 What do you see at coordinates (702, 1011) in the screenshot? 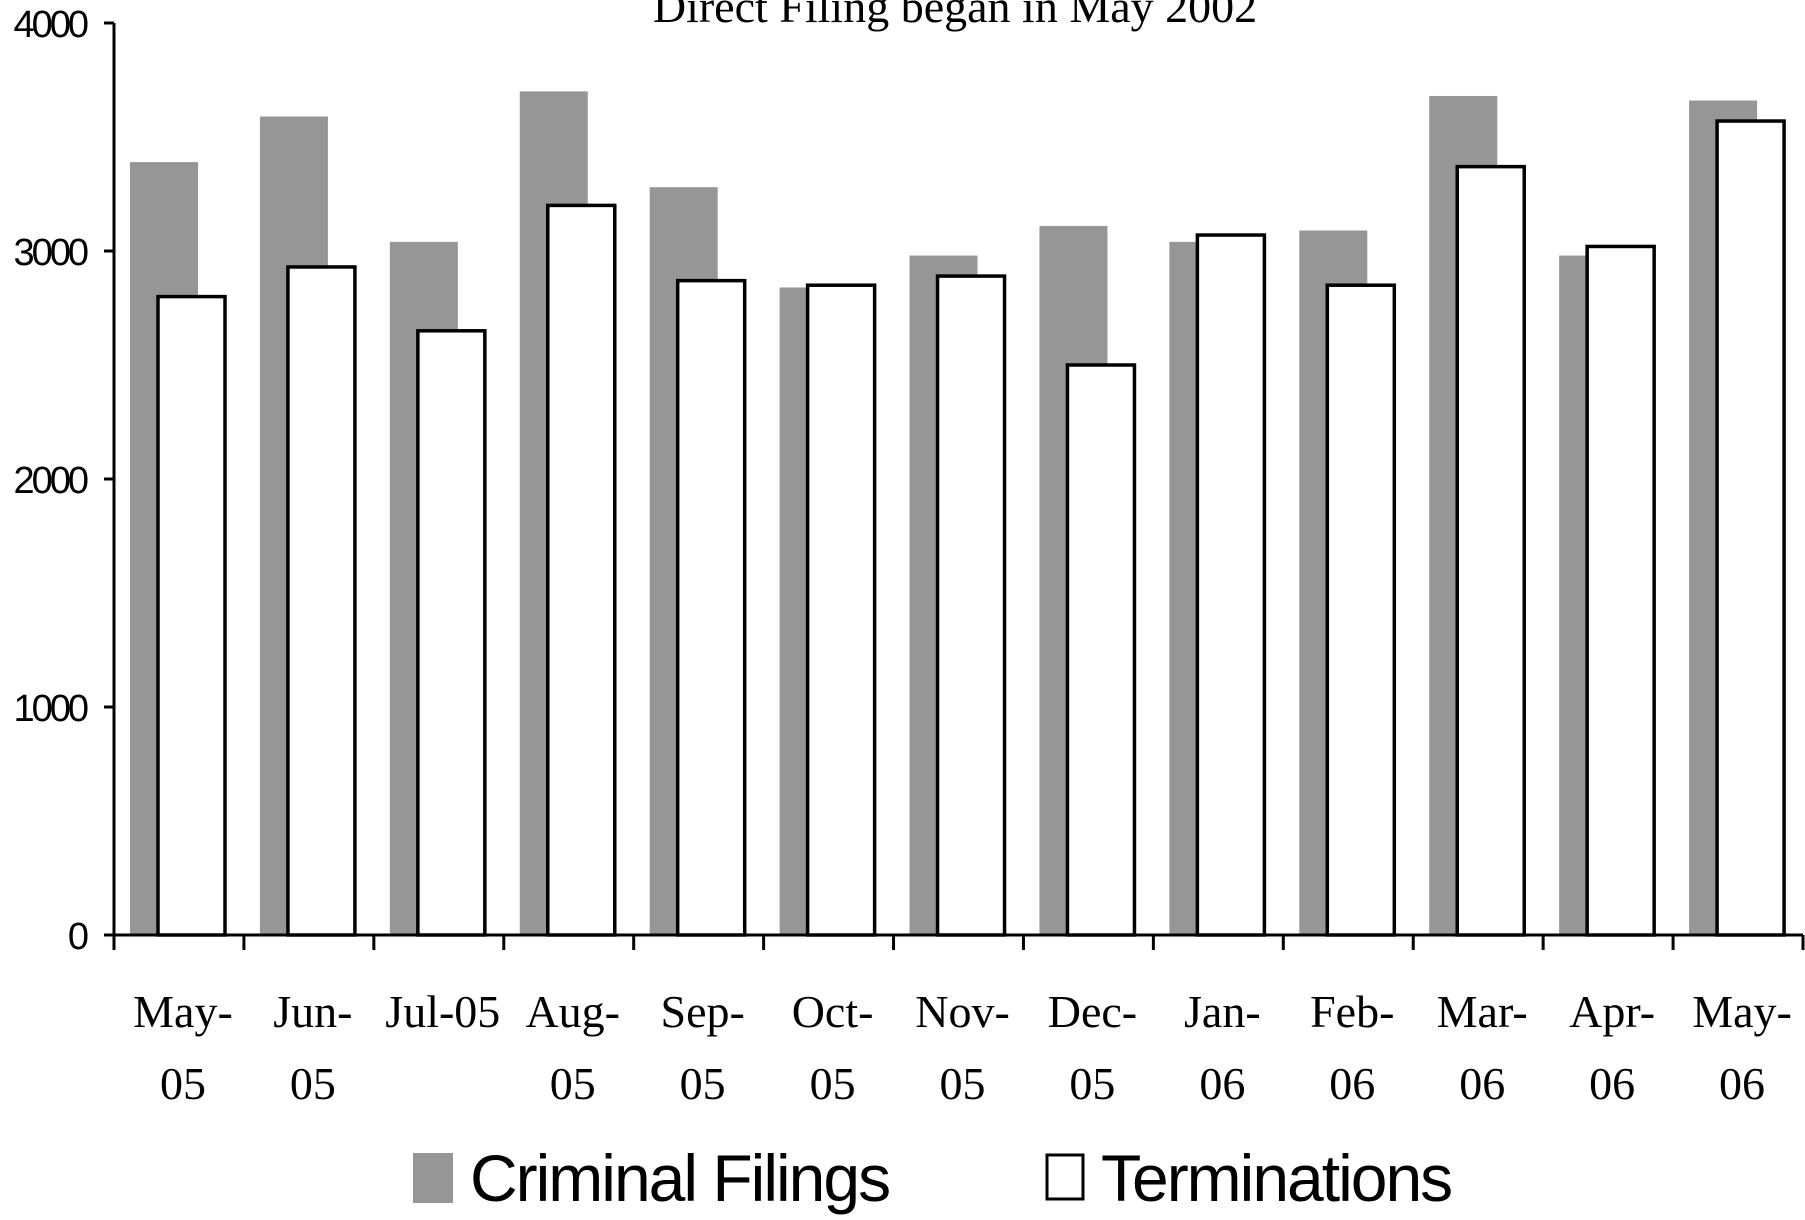
I see `x-tick-label: Sep-` at bounding box center [702, 1011].